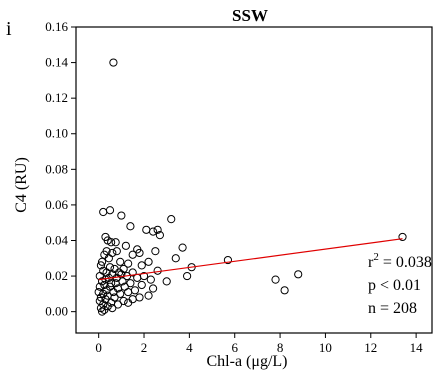 This screenshot has height=374, width=443. Describe the element at coordinates (9, 29) in the screenshot. I see `panel-label: i` at that location.